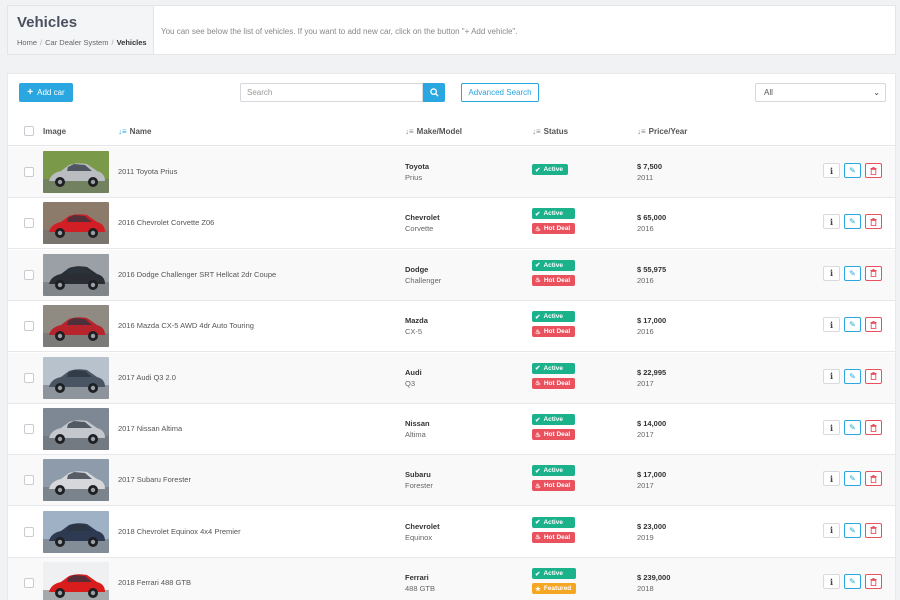 The image size is (900, 600). Describe the element at coordinates (500, 92) in the screenshot. I see `advanced-search-button: Advanced Search` at that location.